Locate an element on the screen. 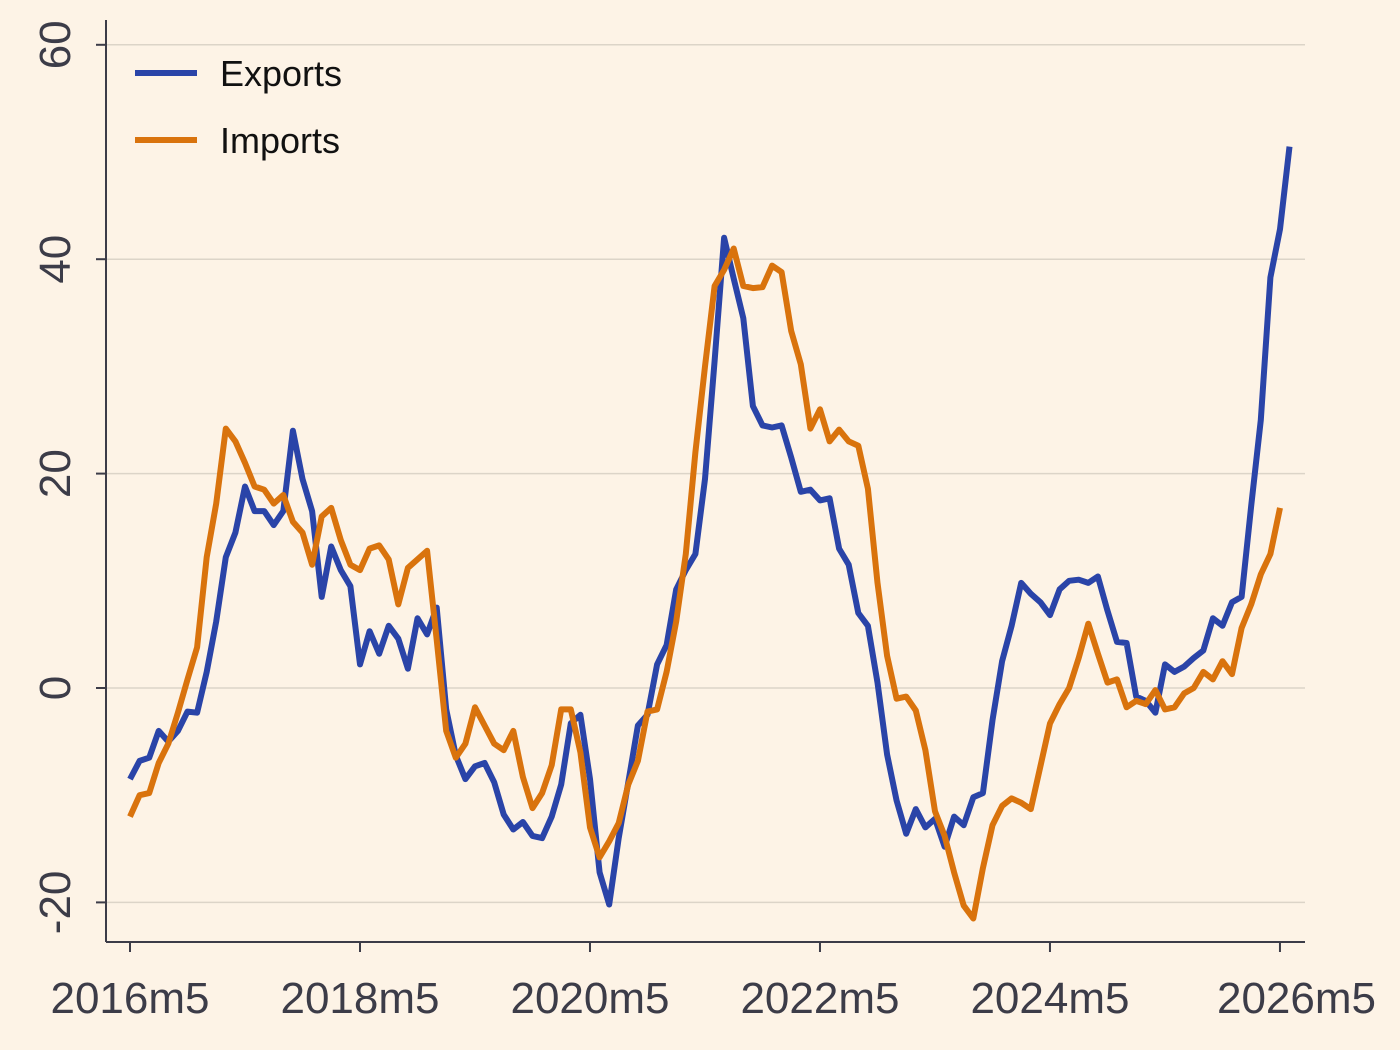 The width and height of the screenshot is (1400, 1050). y-tick-label-3: 40 is located at coordinates (55, 259).